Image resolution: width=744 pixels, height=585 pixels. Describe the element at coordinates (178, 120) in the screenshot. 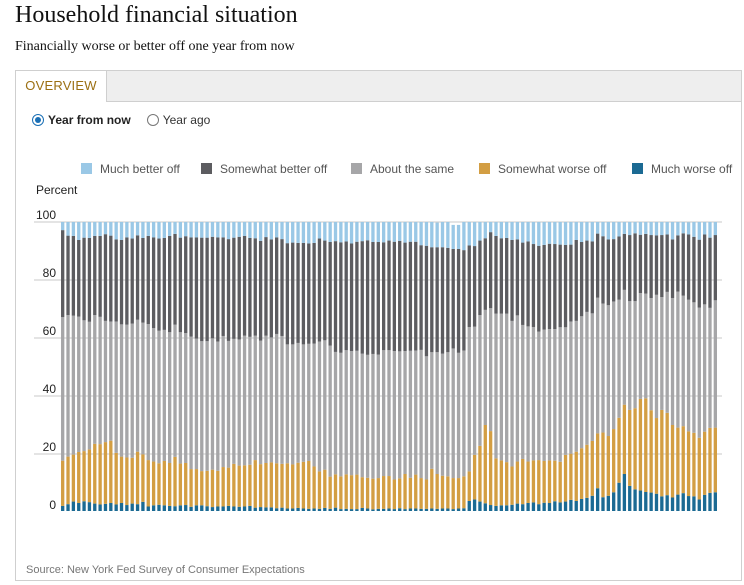

I see `radio-year-ago: Year ago` at that location.